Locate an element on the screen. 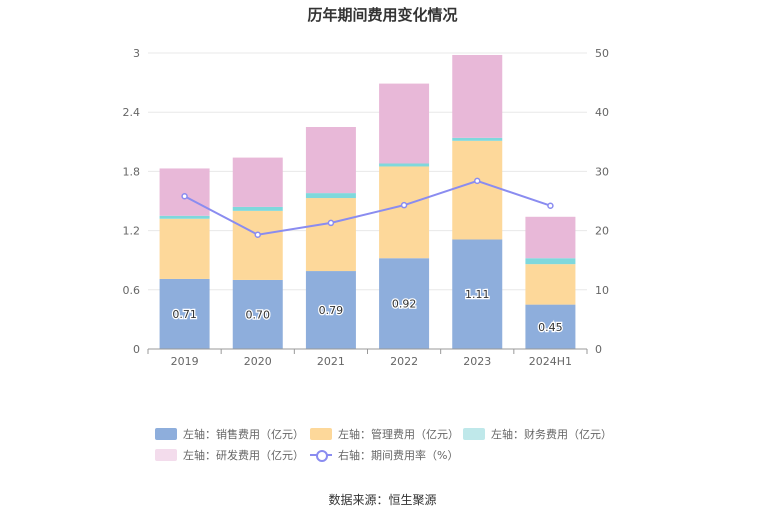 Image resolution: width=765 pixels, height=517 pixels. bar-segment-0-2019 is located at coordinates (184, 313).